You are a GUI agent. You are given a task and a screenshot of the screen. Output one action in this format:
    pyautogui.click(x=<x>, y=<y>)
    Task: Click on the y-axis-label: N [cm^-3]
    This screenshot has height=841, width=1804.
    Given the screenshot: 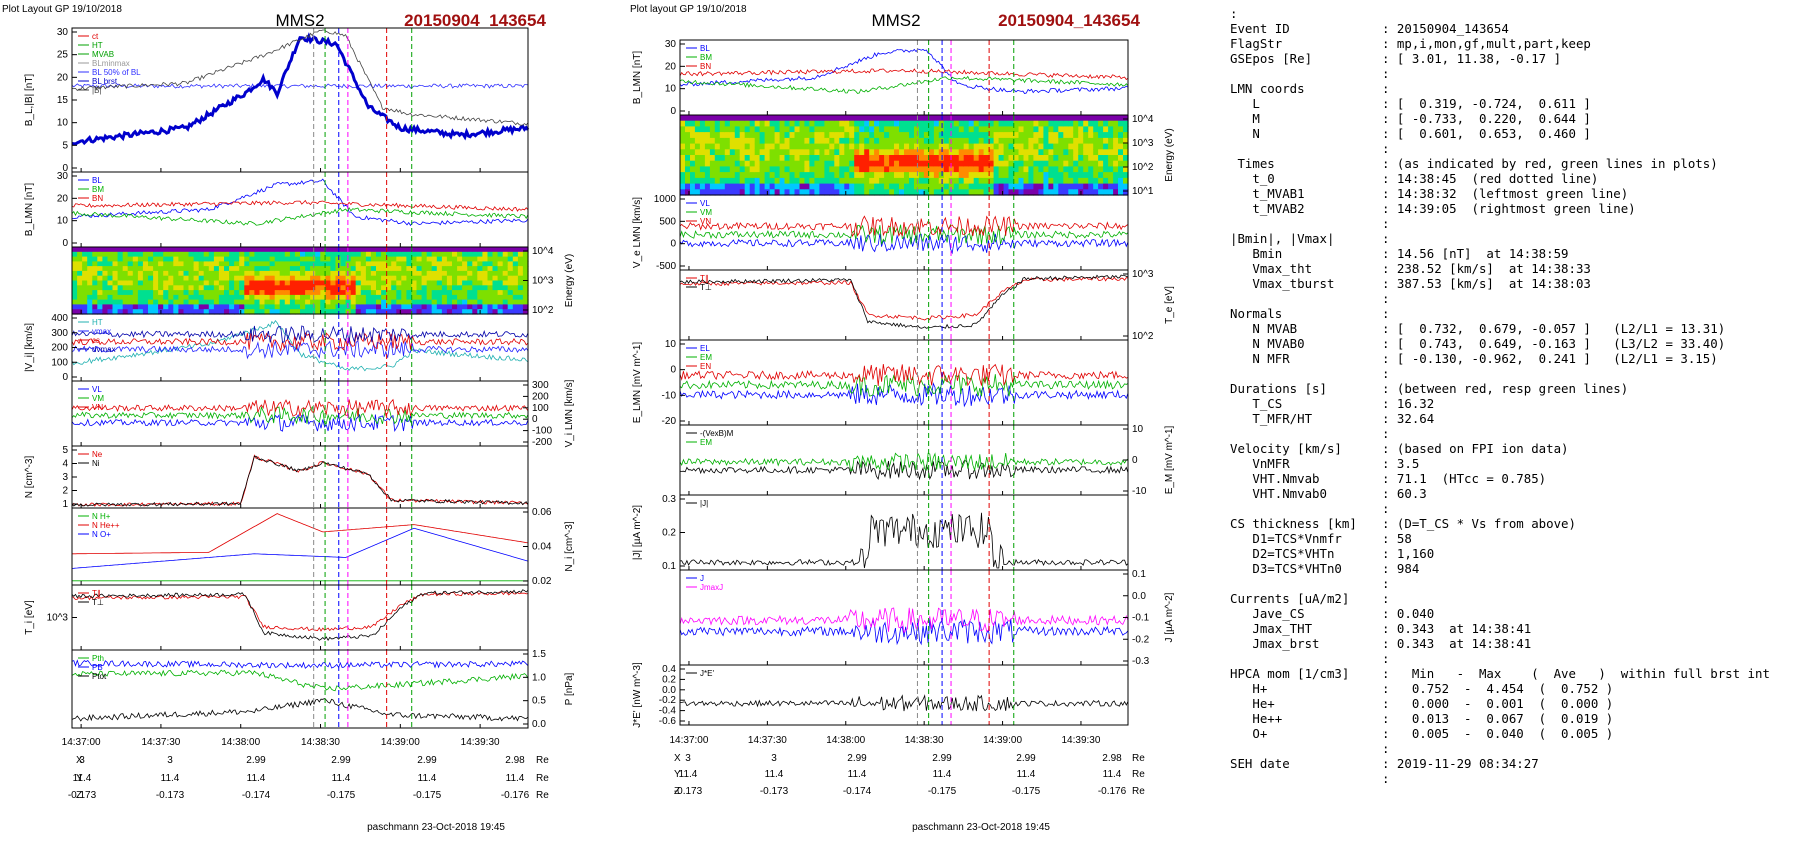 What is the action you would take?
    pyautogui.click(x=29, y=477)
    